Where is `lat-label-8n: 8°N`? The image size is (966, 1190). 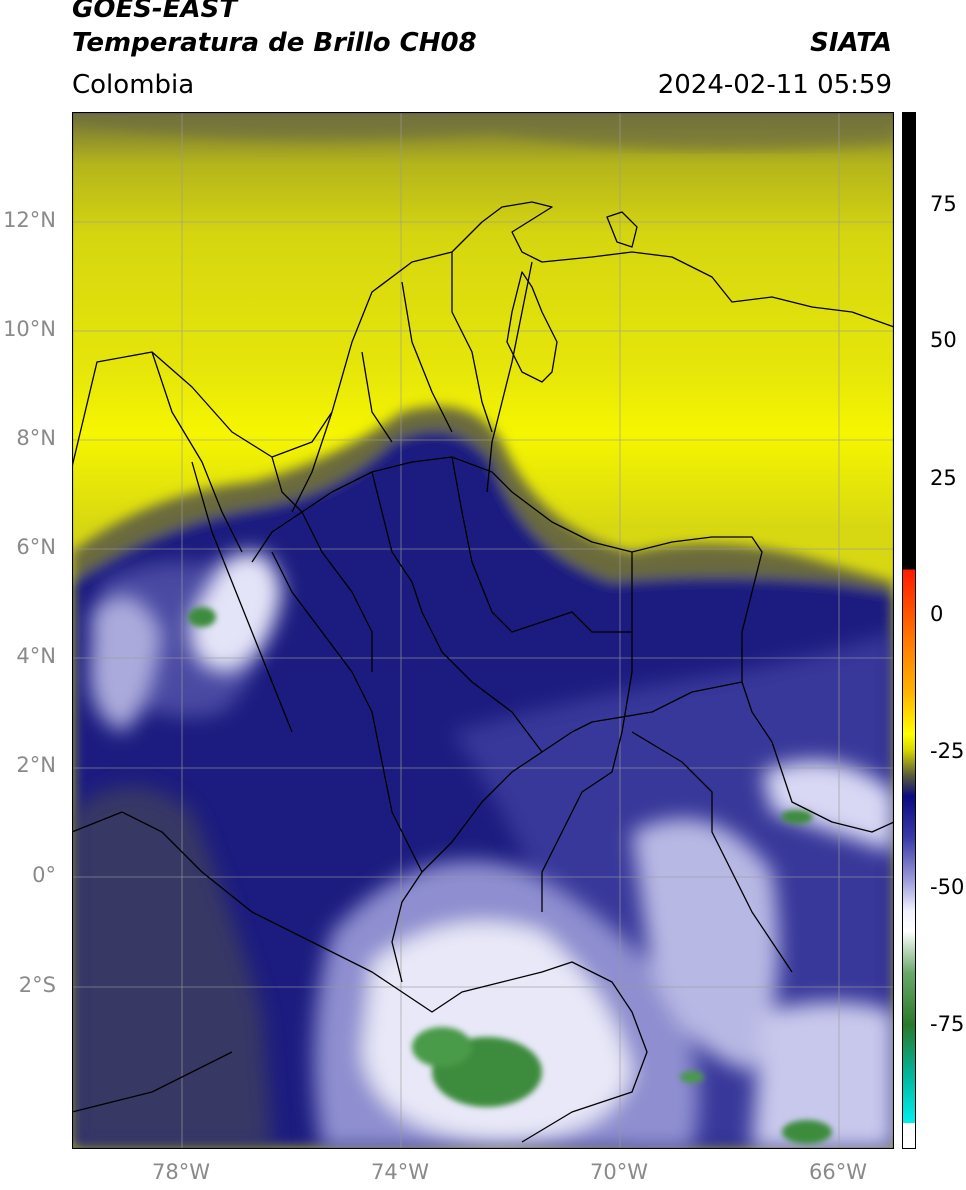
lat-label-8n: 8°N is located at coordinates (36, 438).